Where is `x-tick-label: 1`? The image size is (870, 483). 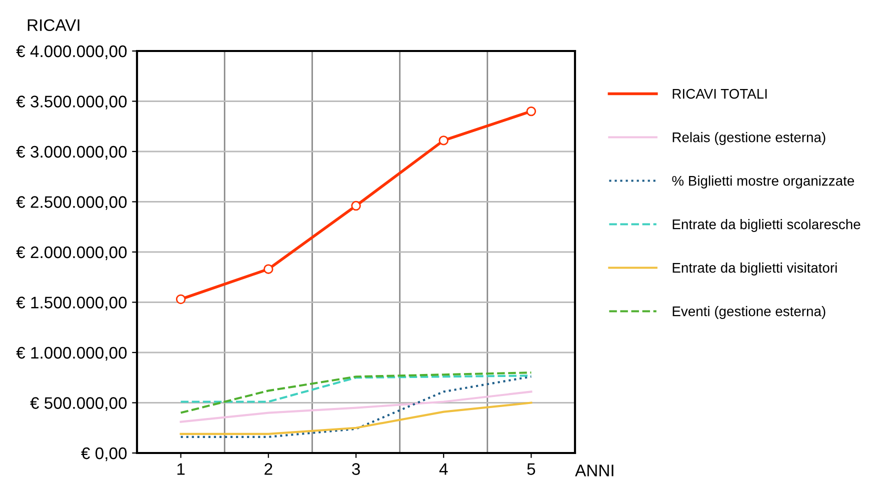
x-tick-label: 1 is located at coordinates (181, 469).